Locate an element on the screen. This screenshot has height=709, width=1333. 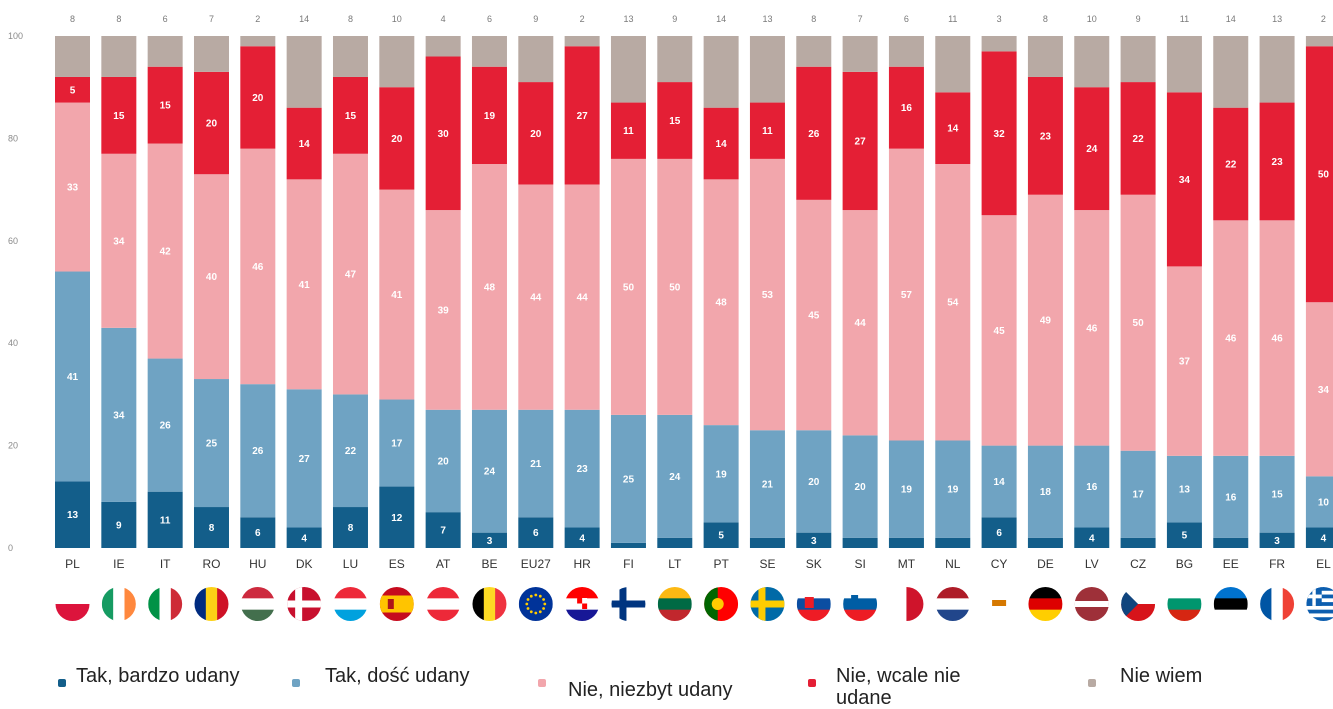
flags-row is located at coordinates (694, 604).